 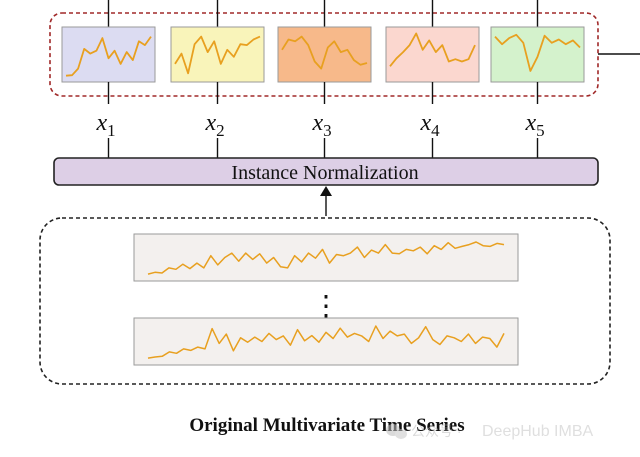 I want to click on channel-4-label: x4, so click(x=430, y=125).